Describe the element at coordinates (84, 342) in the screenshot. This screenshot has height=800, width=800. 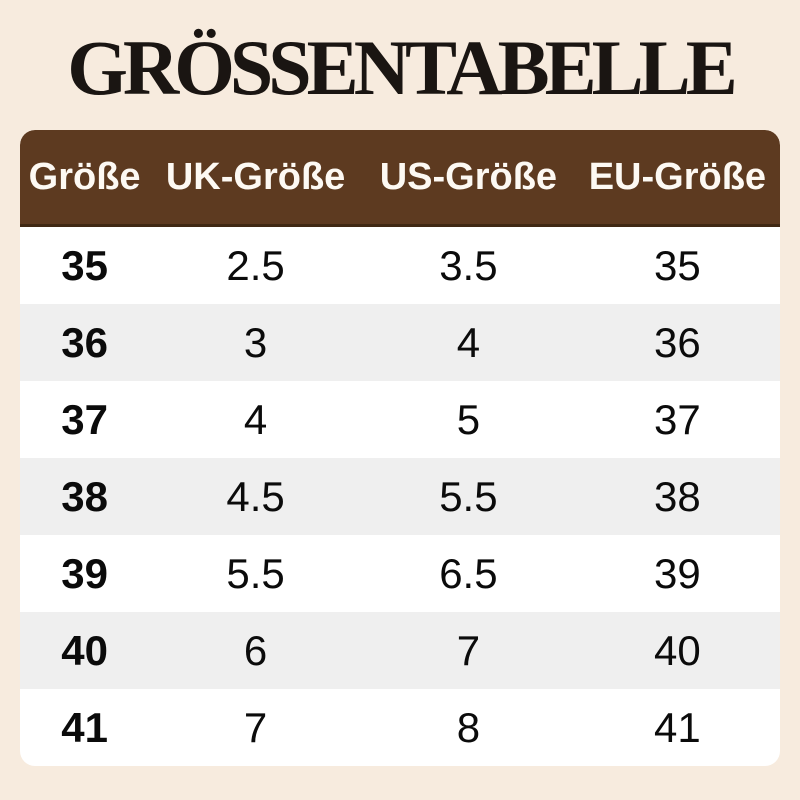
I see `table-cell-size: 36` at that location.